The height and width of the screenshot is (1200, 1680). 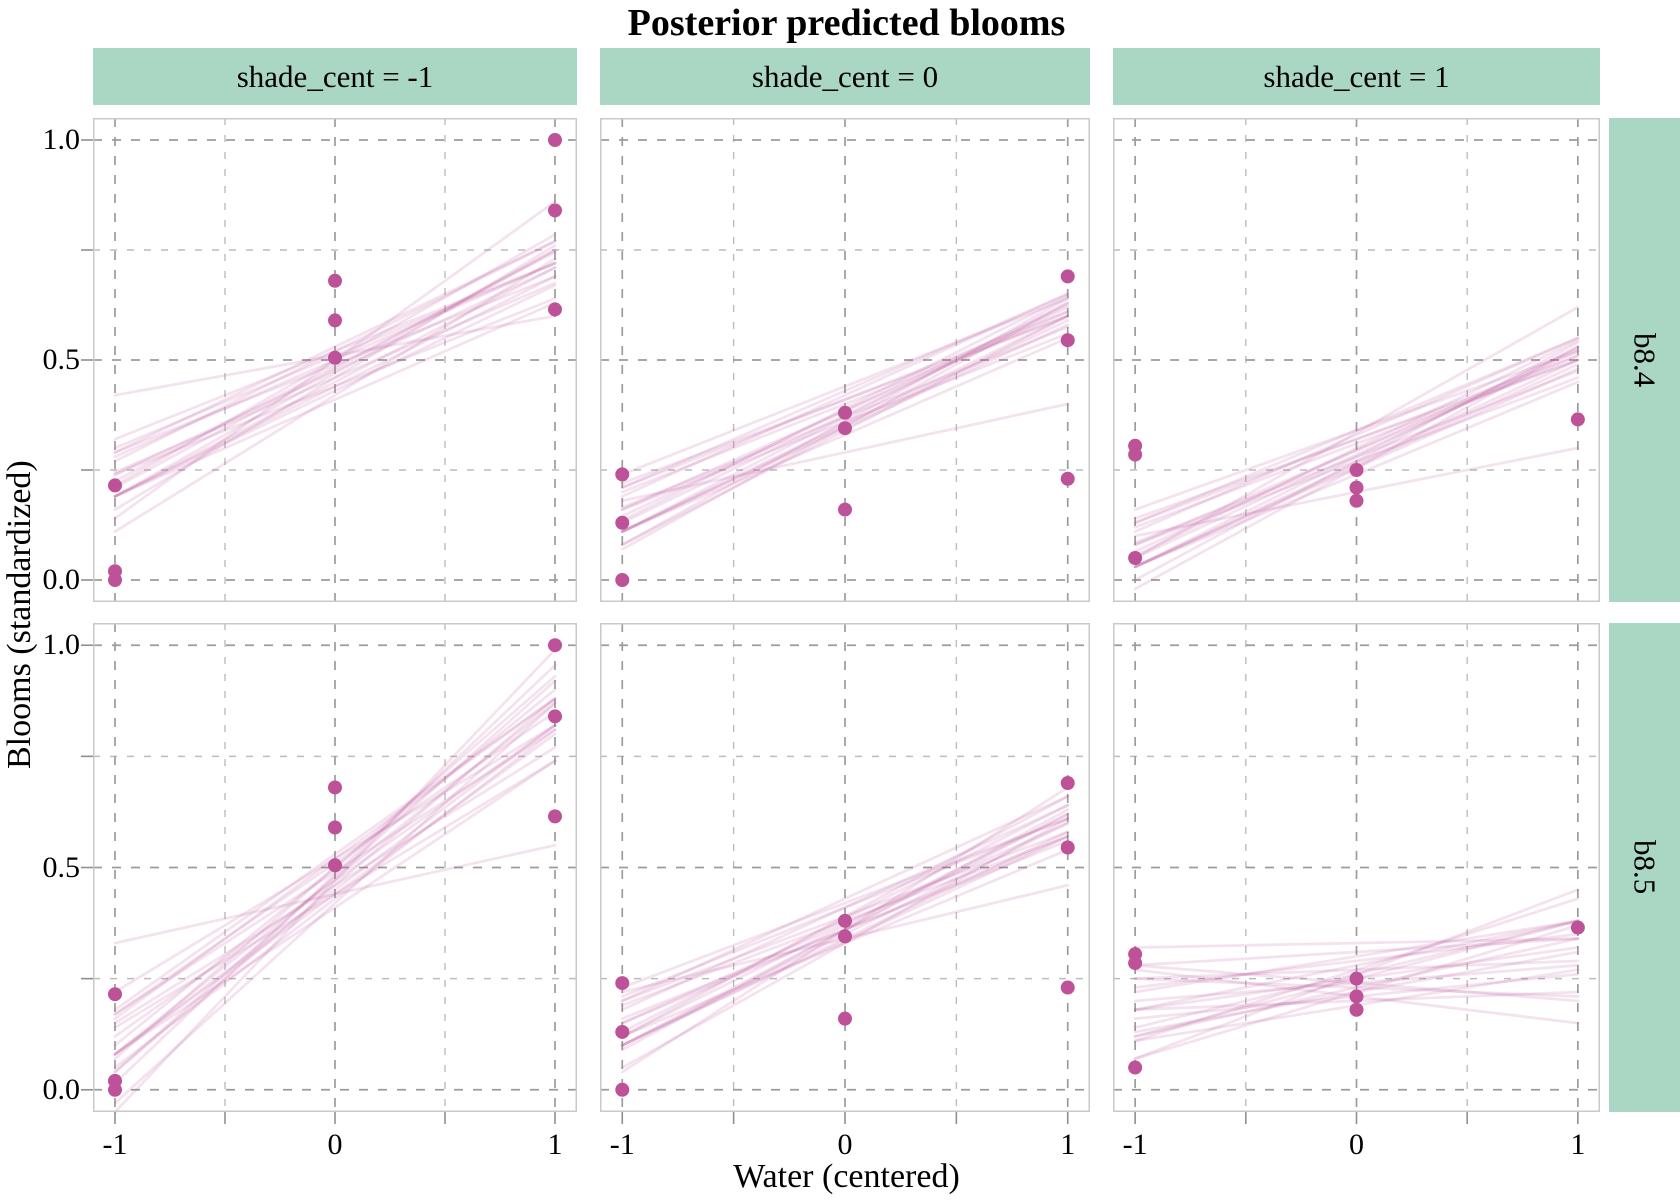 I want to click on plot-panel-b84-shade-neg1, so click(x=329, y=360).